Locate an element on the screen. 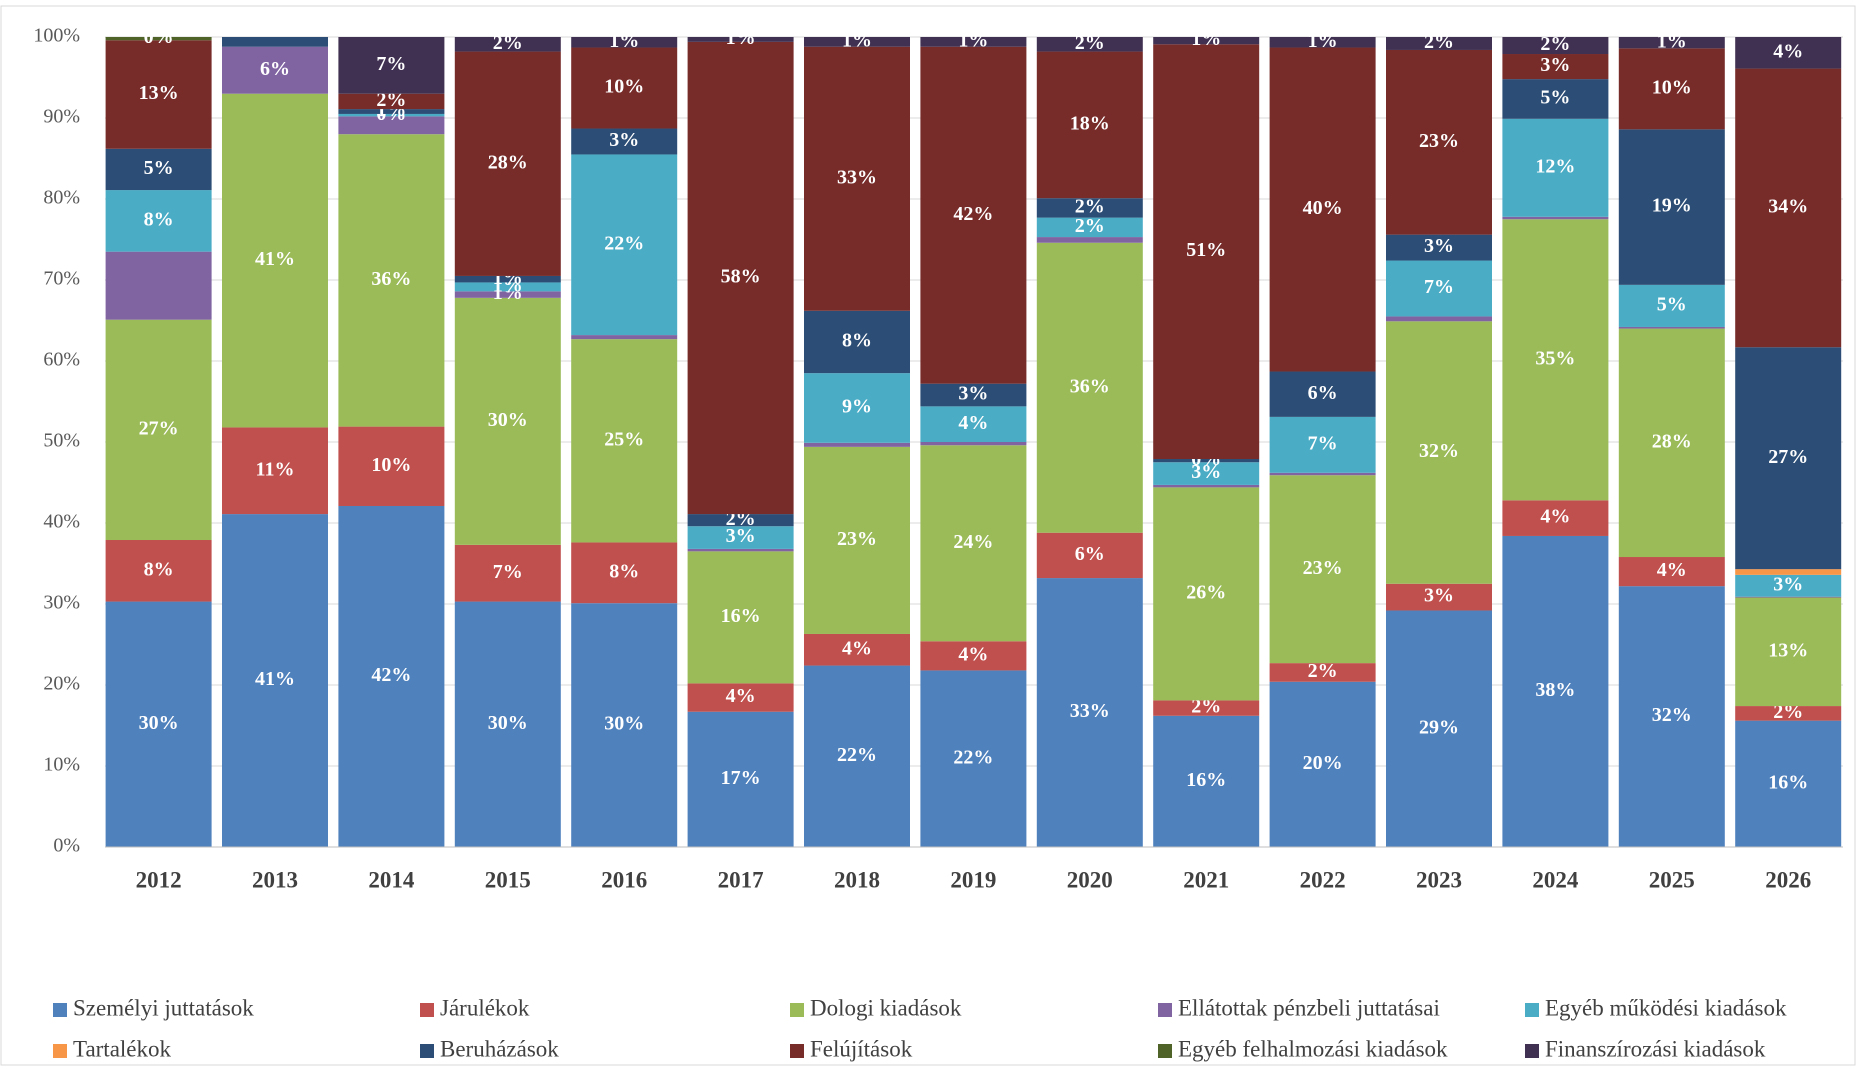  data-label: 13% is located at coordinates (1788, 650).